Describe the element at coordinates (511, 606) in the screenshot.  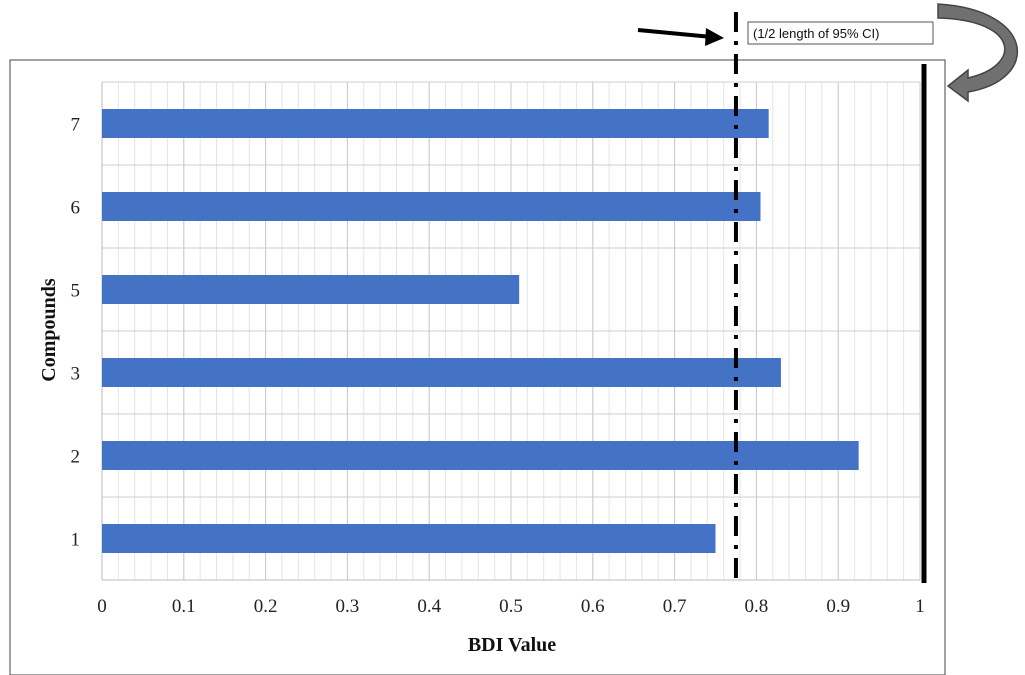
I see `x-tick-label: 0.5` at that location.